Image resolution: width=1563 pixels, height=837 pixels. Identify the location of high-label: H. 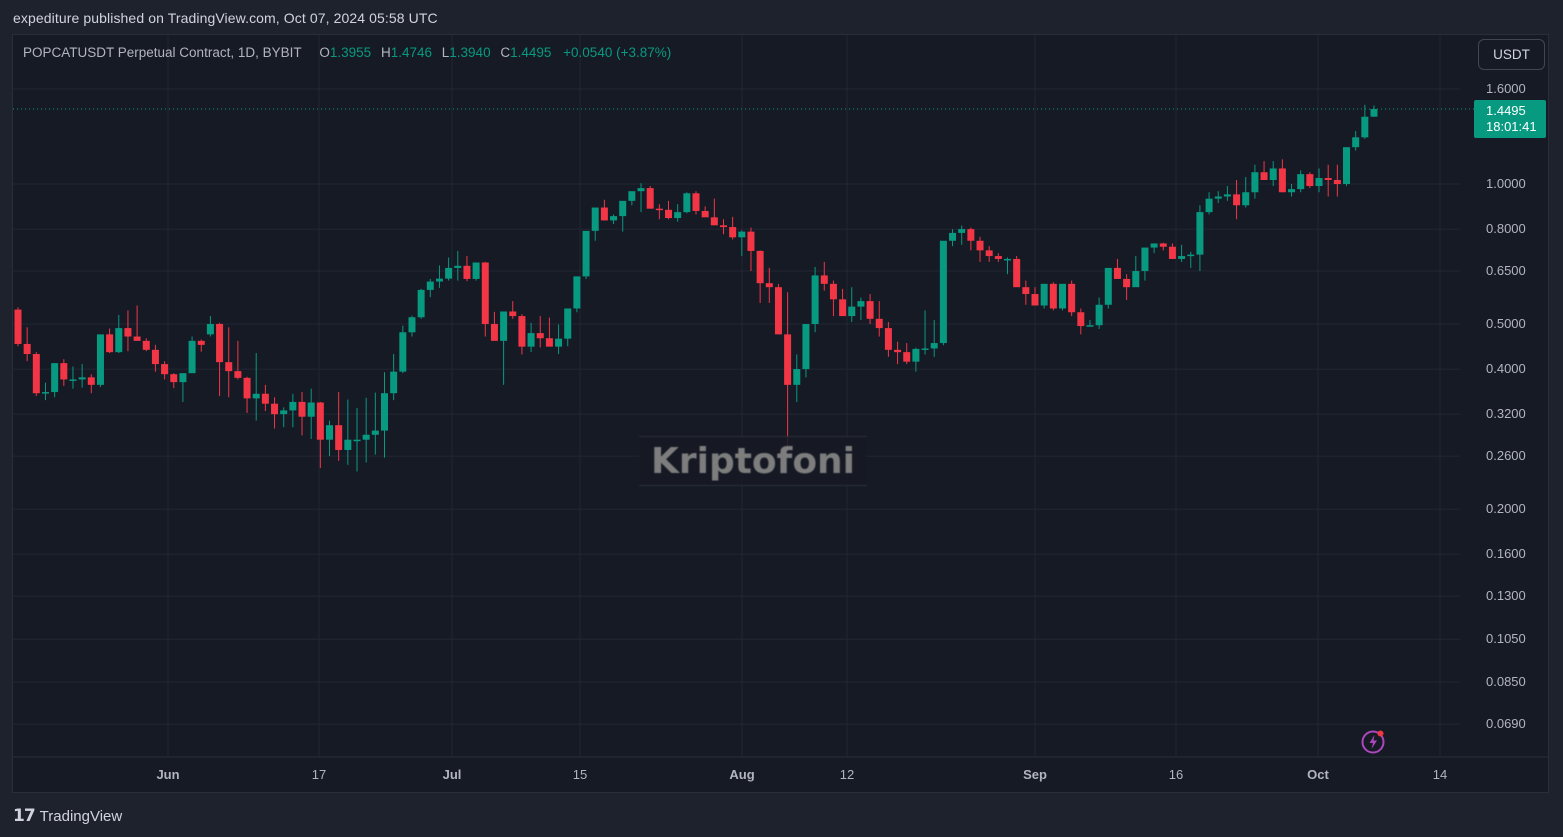
(385, 52).